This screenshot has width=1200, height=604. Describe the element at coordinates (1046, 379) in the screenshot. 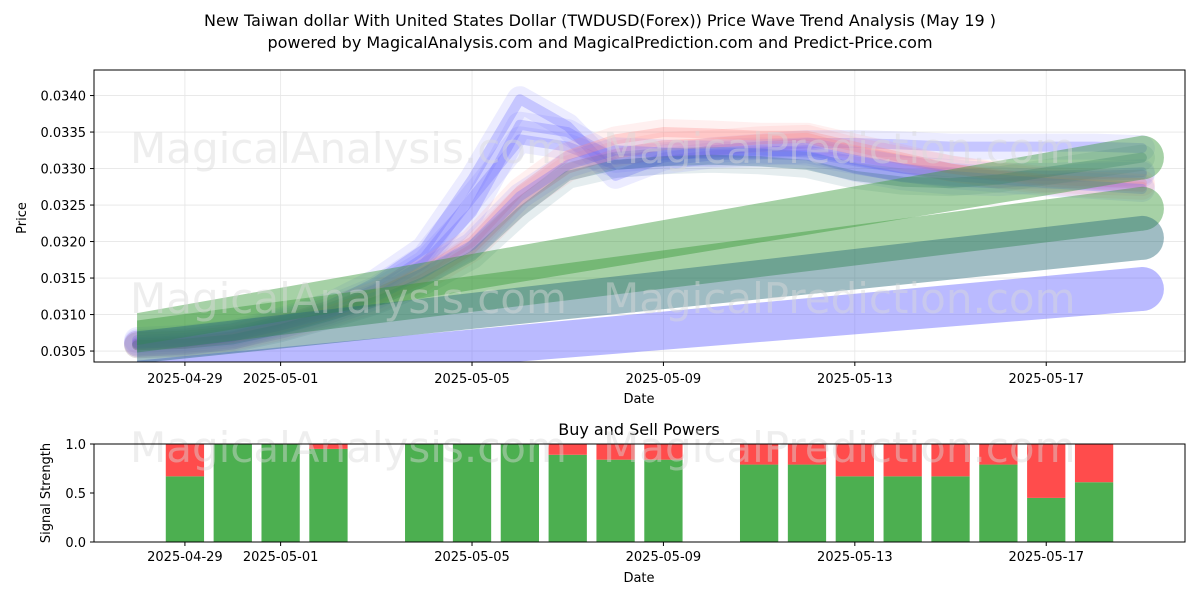

I see `main-x-tick-label: 2025-05-17` at that location.